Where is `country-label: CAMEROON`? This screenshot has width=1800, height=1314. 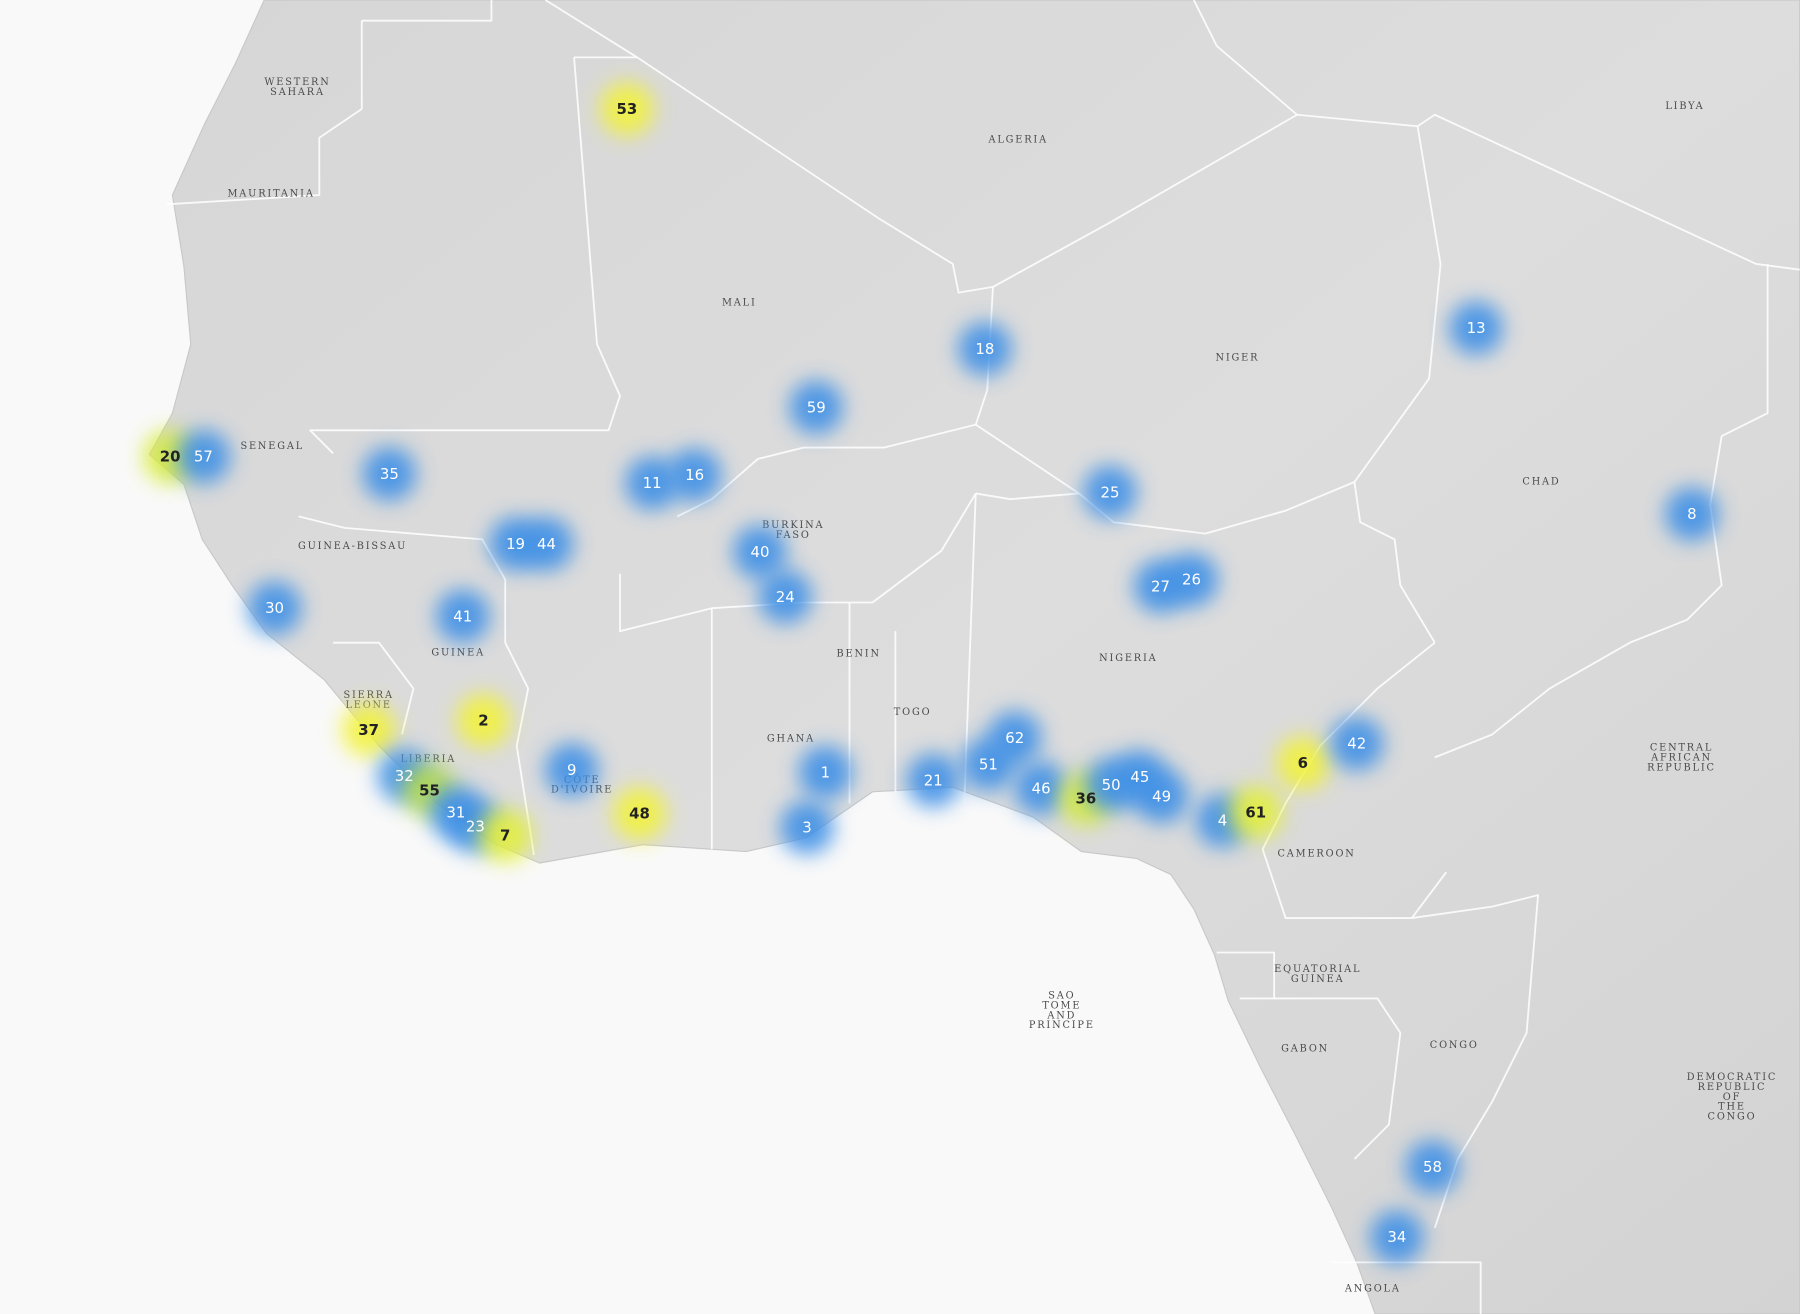 country-label: CAMEROON is located at coordinates (1317, 853).